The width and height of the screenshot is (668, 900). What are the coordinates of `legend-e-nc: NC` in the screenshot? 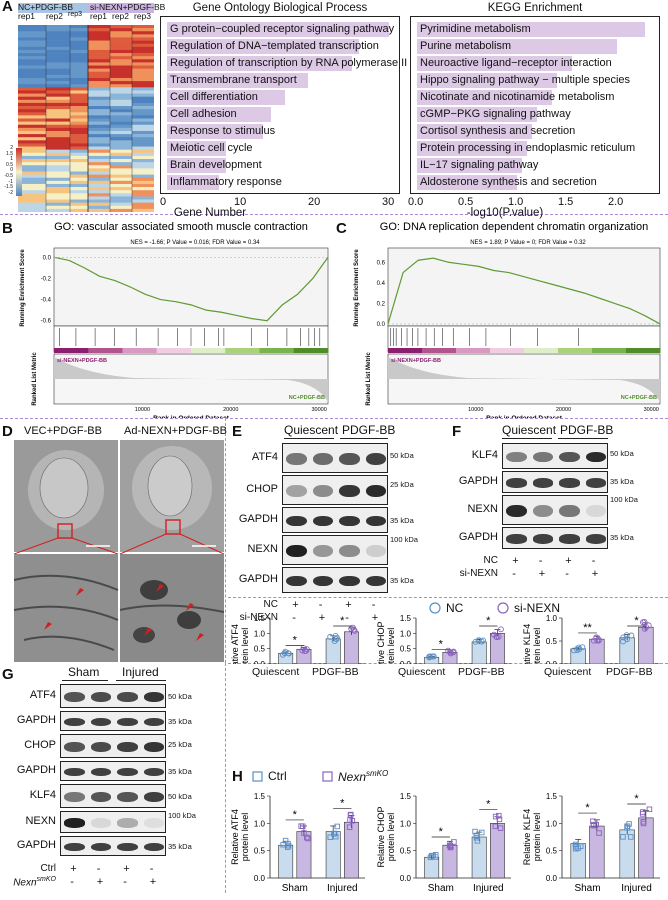 It's located at (455, 608).